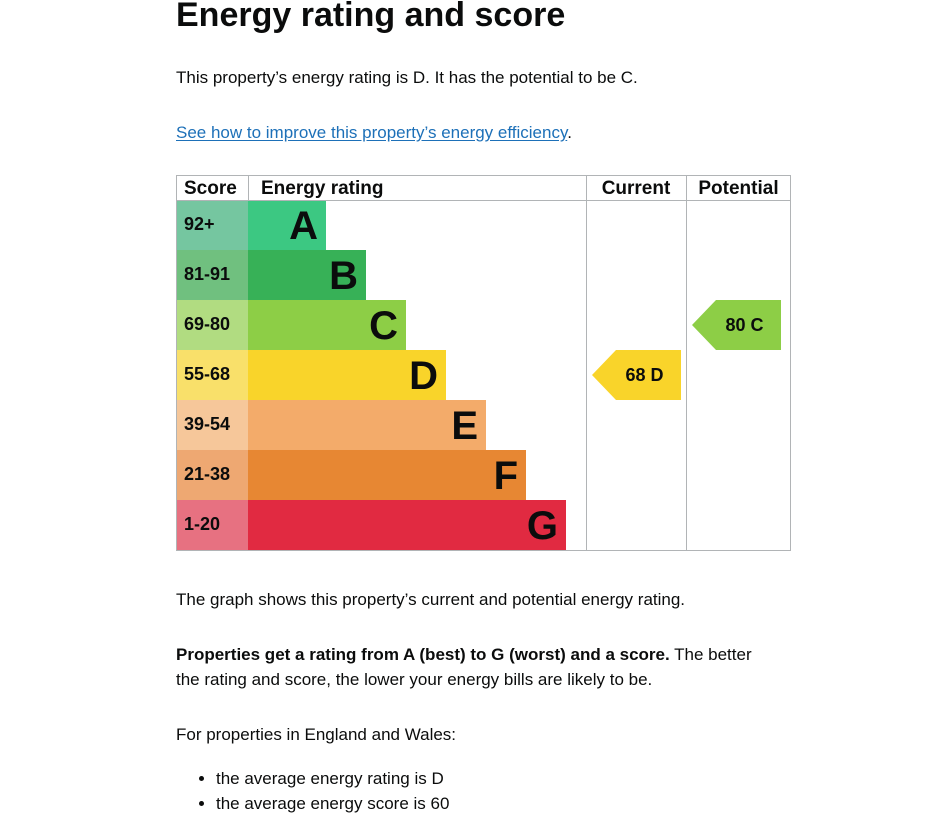  What do you see at coordinates (644, 375) in the screenshot?
I see `current-rating-label: 68 D` at bounding box center [644, 375].